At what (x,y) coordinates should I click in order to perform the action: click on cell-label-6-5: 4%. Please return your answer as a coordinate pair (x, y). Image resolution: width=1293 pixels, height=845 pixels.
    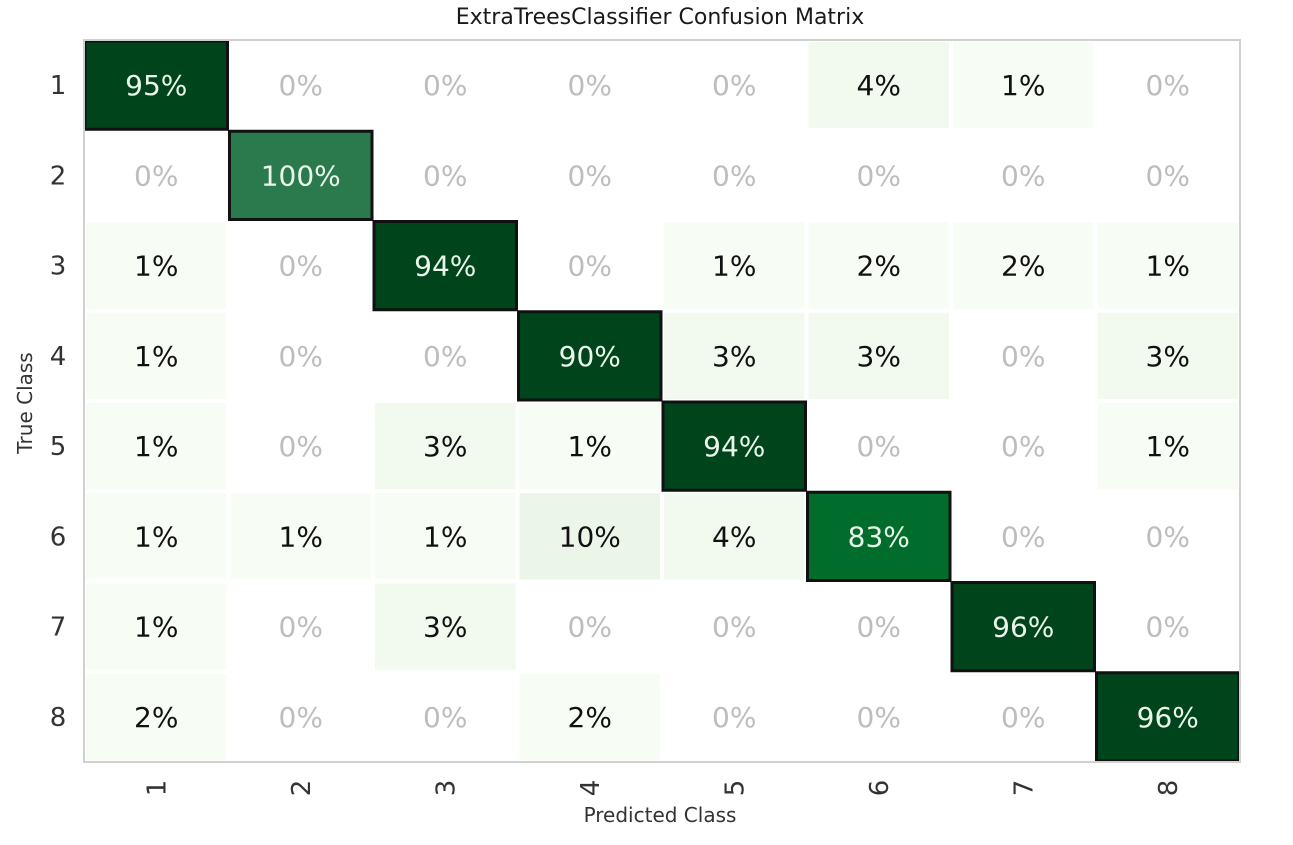
    Looking at the image, I should click on (734, 536).